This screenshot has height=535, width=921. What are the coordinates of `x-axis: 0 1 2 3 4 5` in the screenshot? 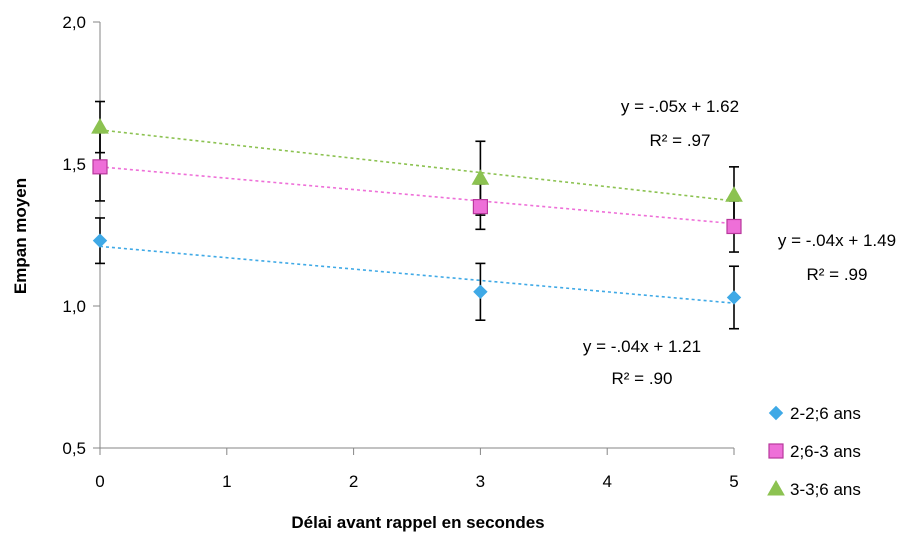 It's located at (417, 469).